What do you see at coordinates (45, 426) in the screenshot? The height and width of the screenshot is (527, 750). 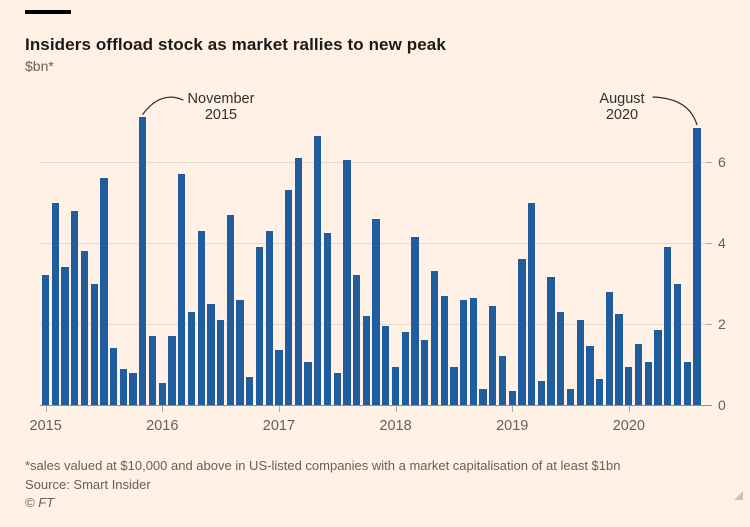 I see `x-axis-label-2015: 2015` at bounding box center [45, 426].